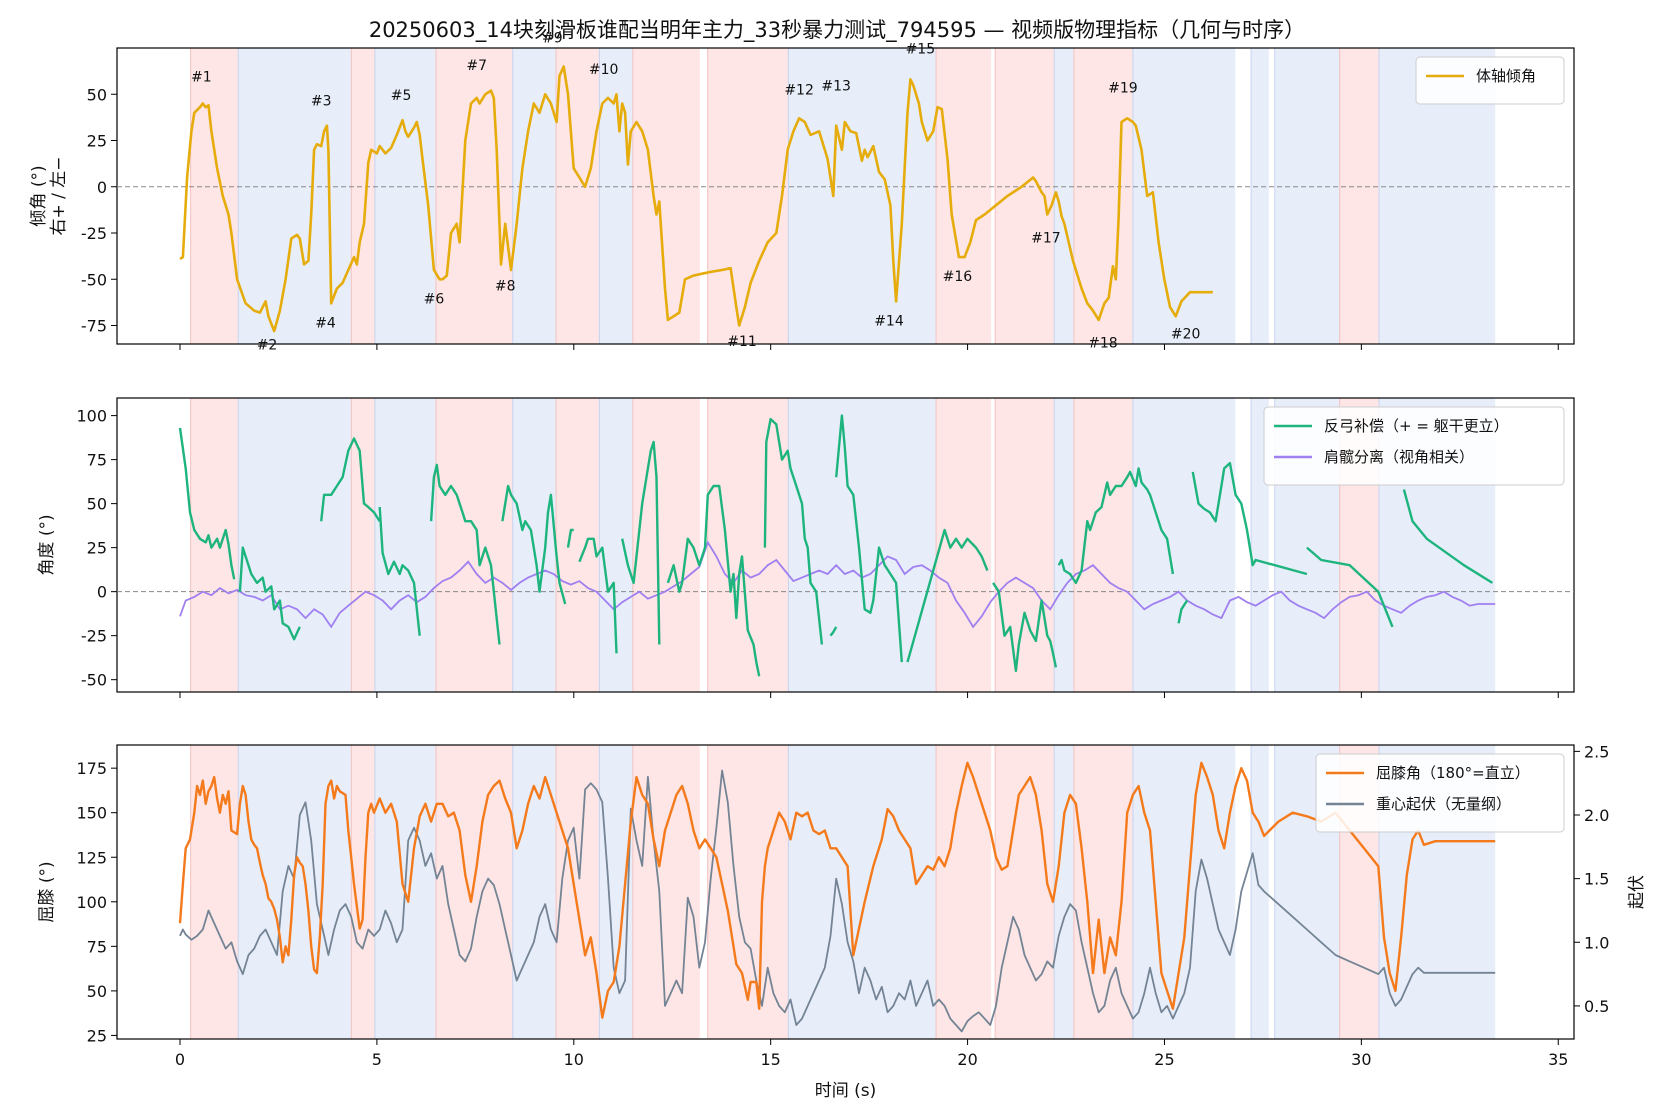 Image resolution: width=1658 pixels, height=1114 pixels. What do you see at coordinates (1443, 804) in the screenshot?
I see `legend-label: 重心起伏（无量纲）` at bounding box center [1443, 804].